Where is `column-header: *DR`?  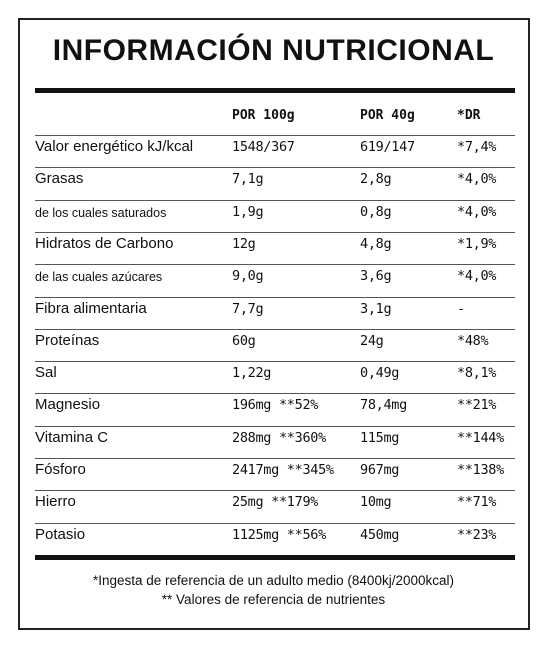
column-header: *DR is located at coordinates (469, 115).